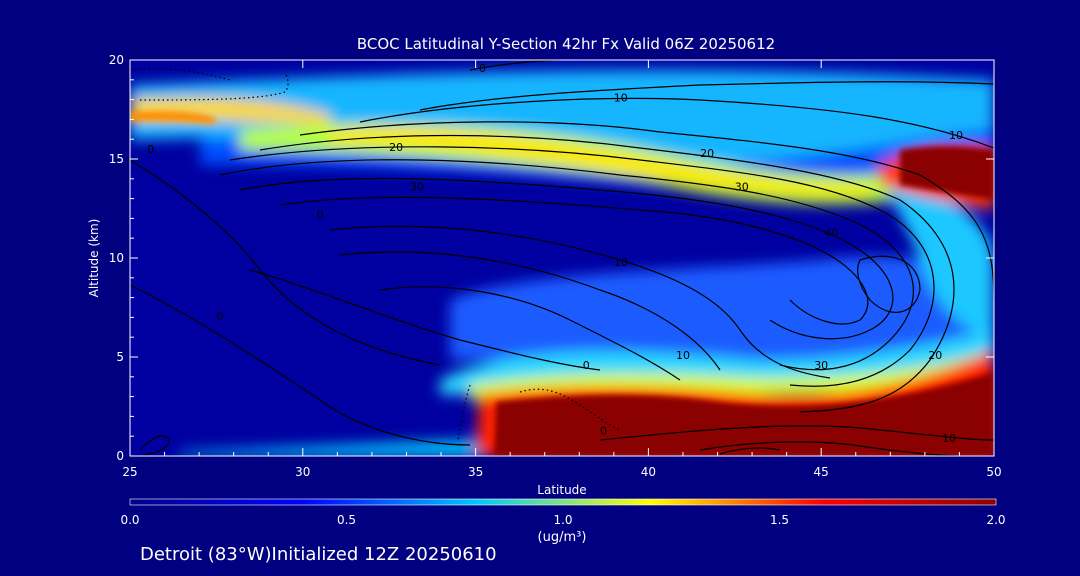 The height and width of the screenshot is (576, 1080). I want to click on colorbar-tick-label: 2.0, so click(995, 520).